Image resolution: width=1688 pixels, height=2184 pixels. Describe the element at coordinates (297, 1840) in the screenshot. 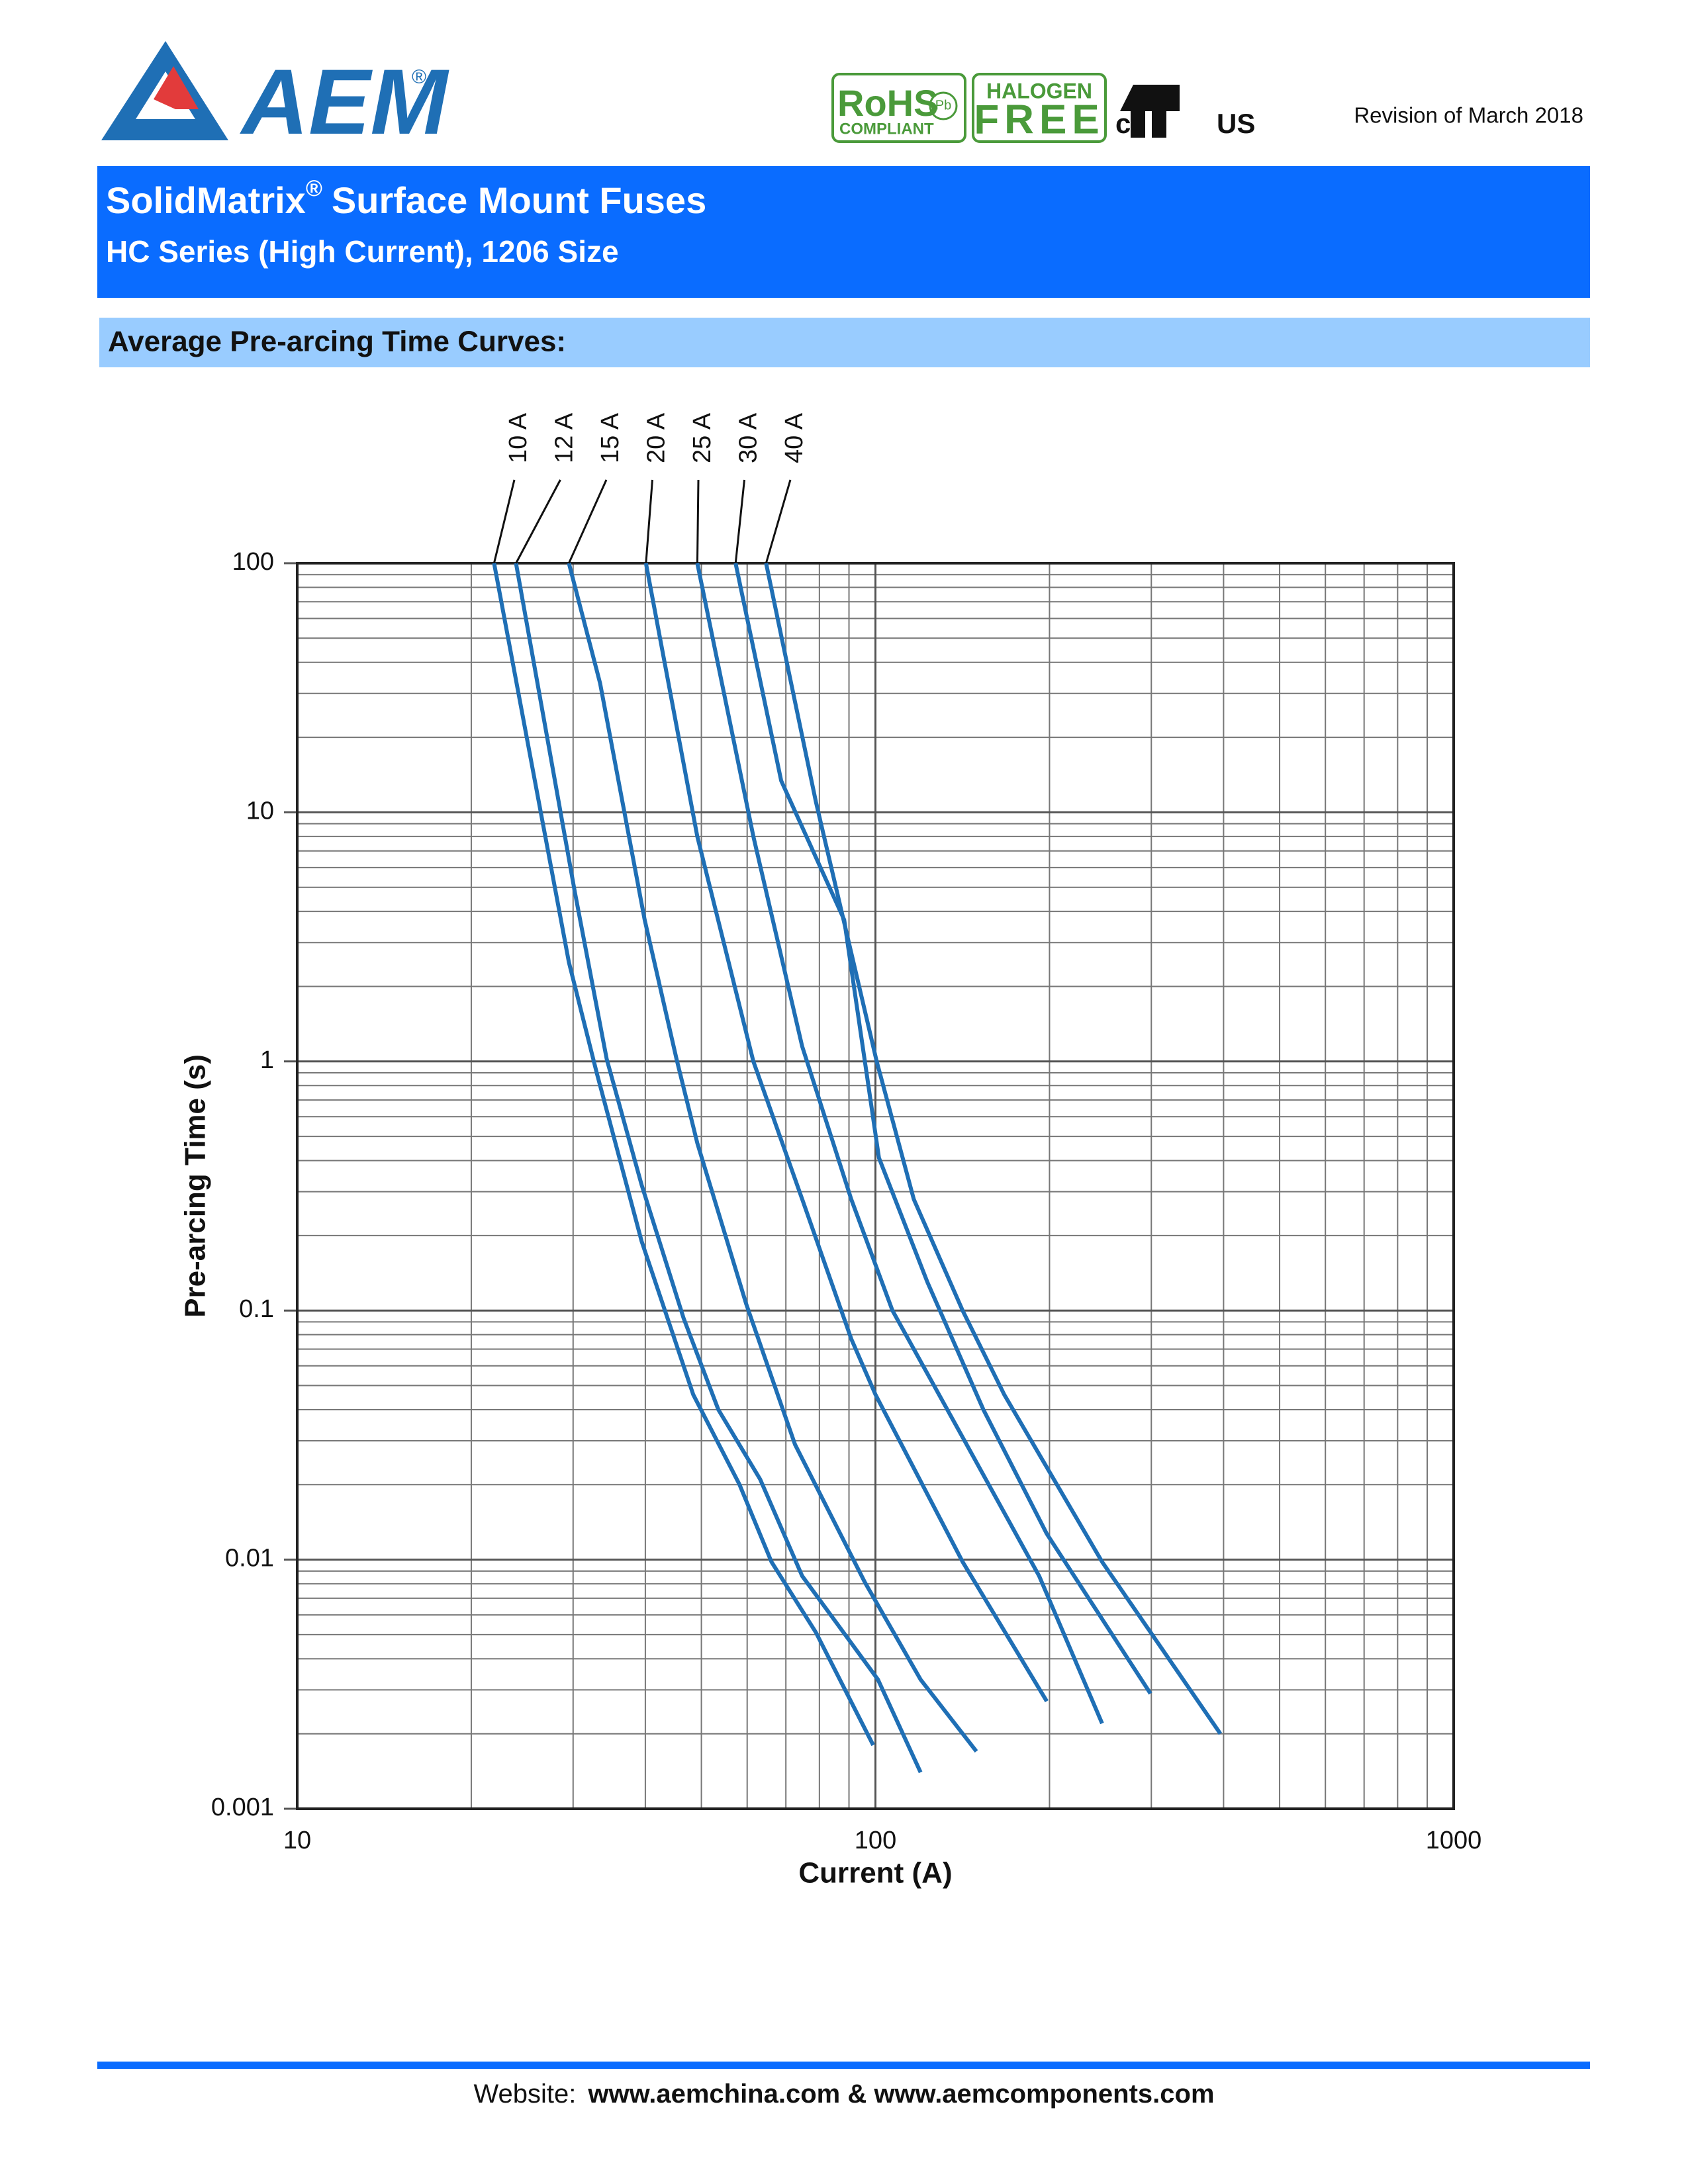

I see `x-tick-label: 10` at that location.